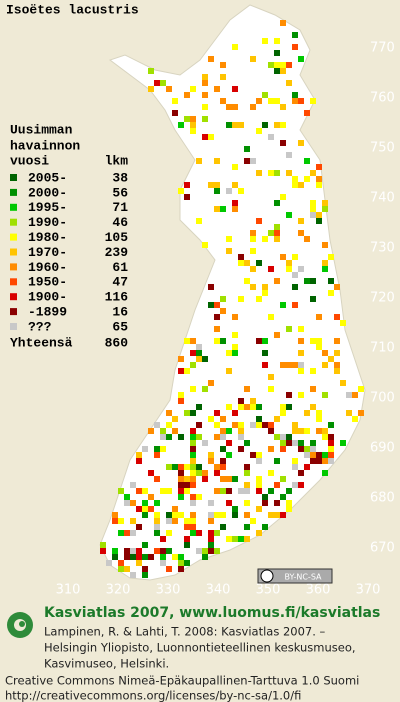  What do you see at coordinates (268, 590) in the screenshot?
I see `easting-label: 350` at bounding box center [268, 590].